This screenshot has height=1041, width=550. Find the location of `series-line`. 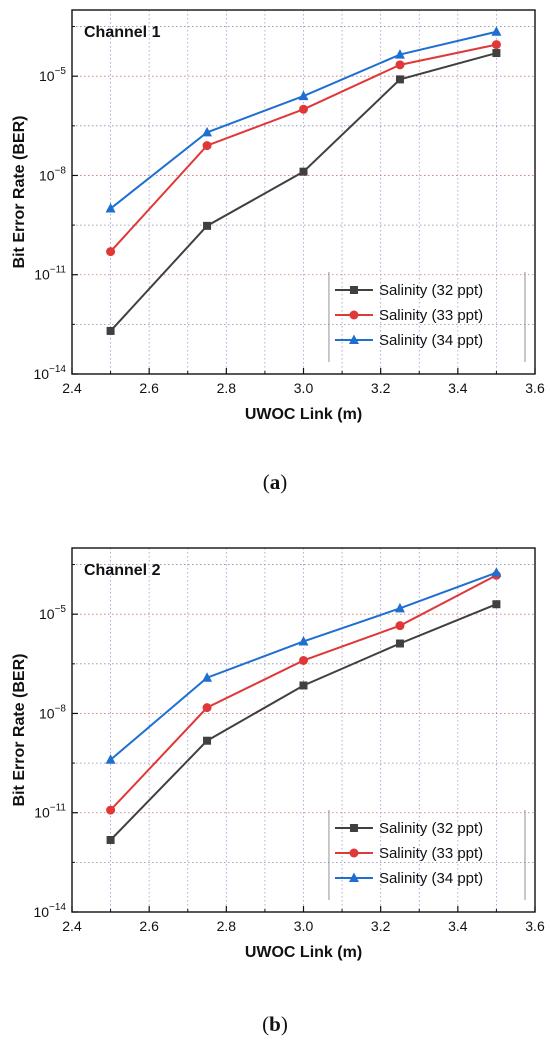

series-line is located at coordinates (303, 148).